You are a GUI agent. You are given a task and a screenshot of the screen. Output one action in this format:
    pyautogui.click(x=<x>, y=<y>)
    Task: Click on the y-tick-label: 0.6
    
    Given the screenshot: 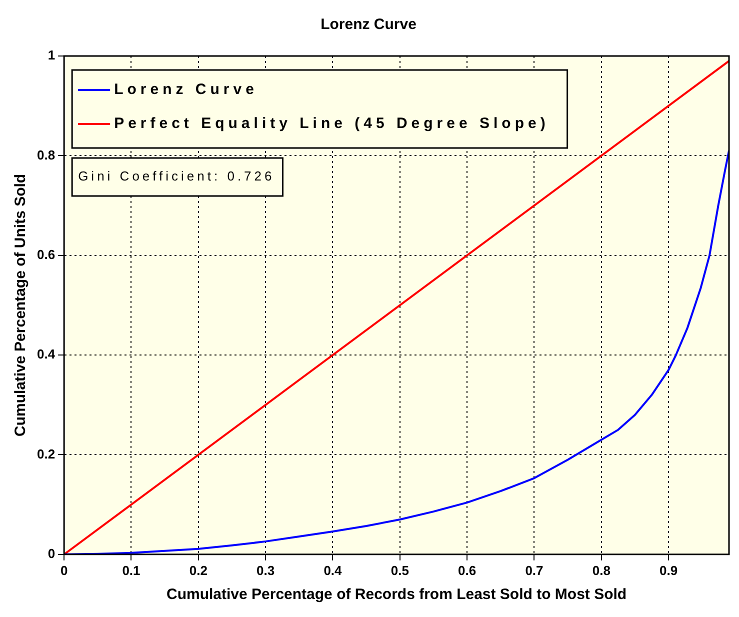 What is the action you would take?
    pyautogui.click(x=46, y=254)
    